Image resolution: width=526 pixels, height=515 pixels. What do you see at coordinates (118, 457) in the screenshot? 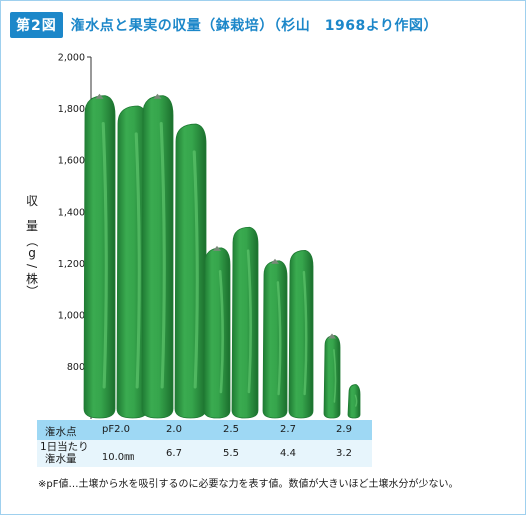
I see `table-cell-water: 10.0㎜` at bounding box center [118, 457].